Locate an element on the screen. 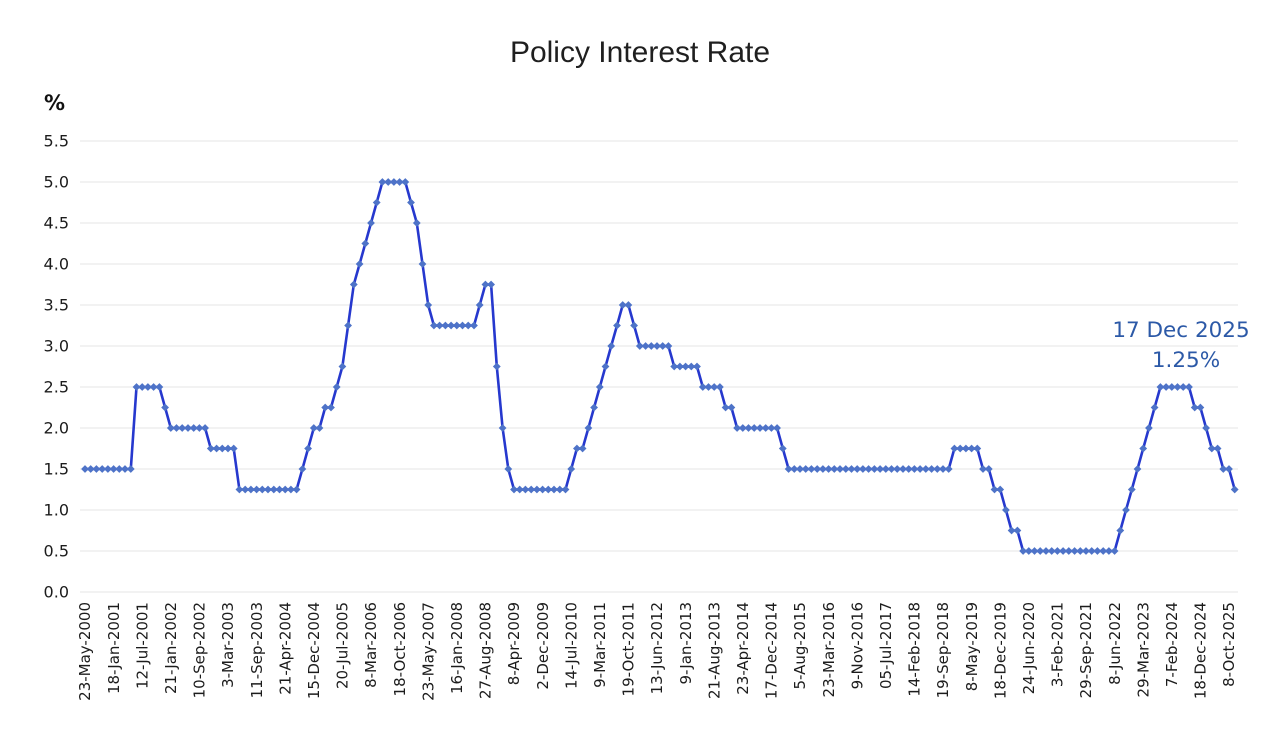  x-tick-label: 3-Feb-2021 is located at coordinates (1058, 644).